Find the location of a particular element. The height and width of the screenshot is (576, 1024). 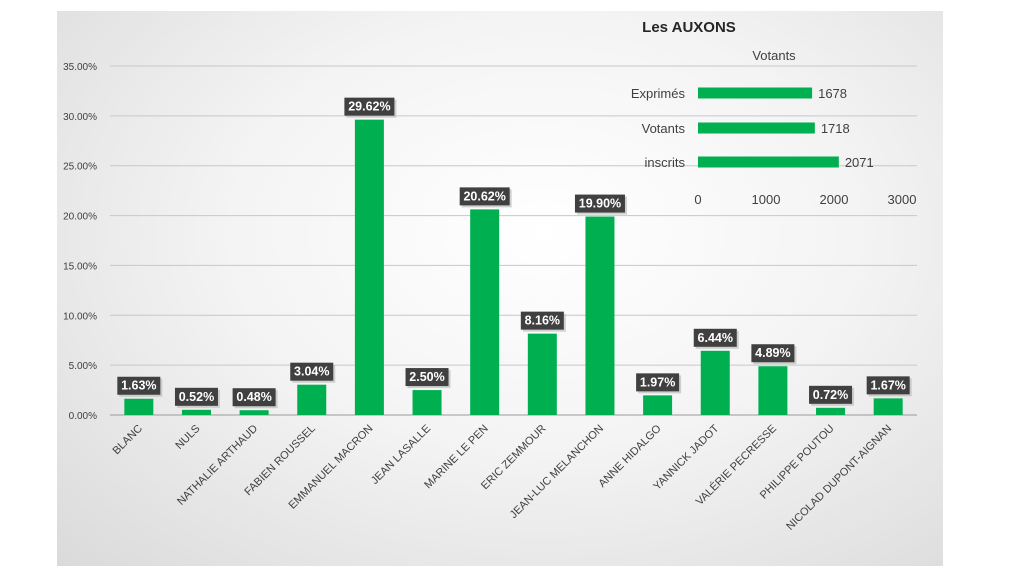

data-label: 6.44% is located at coordinates (715, 338).